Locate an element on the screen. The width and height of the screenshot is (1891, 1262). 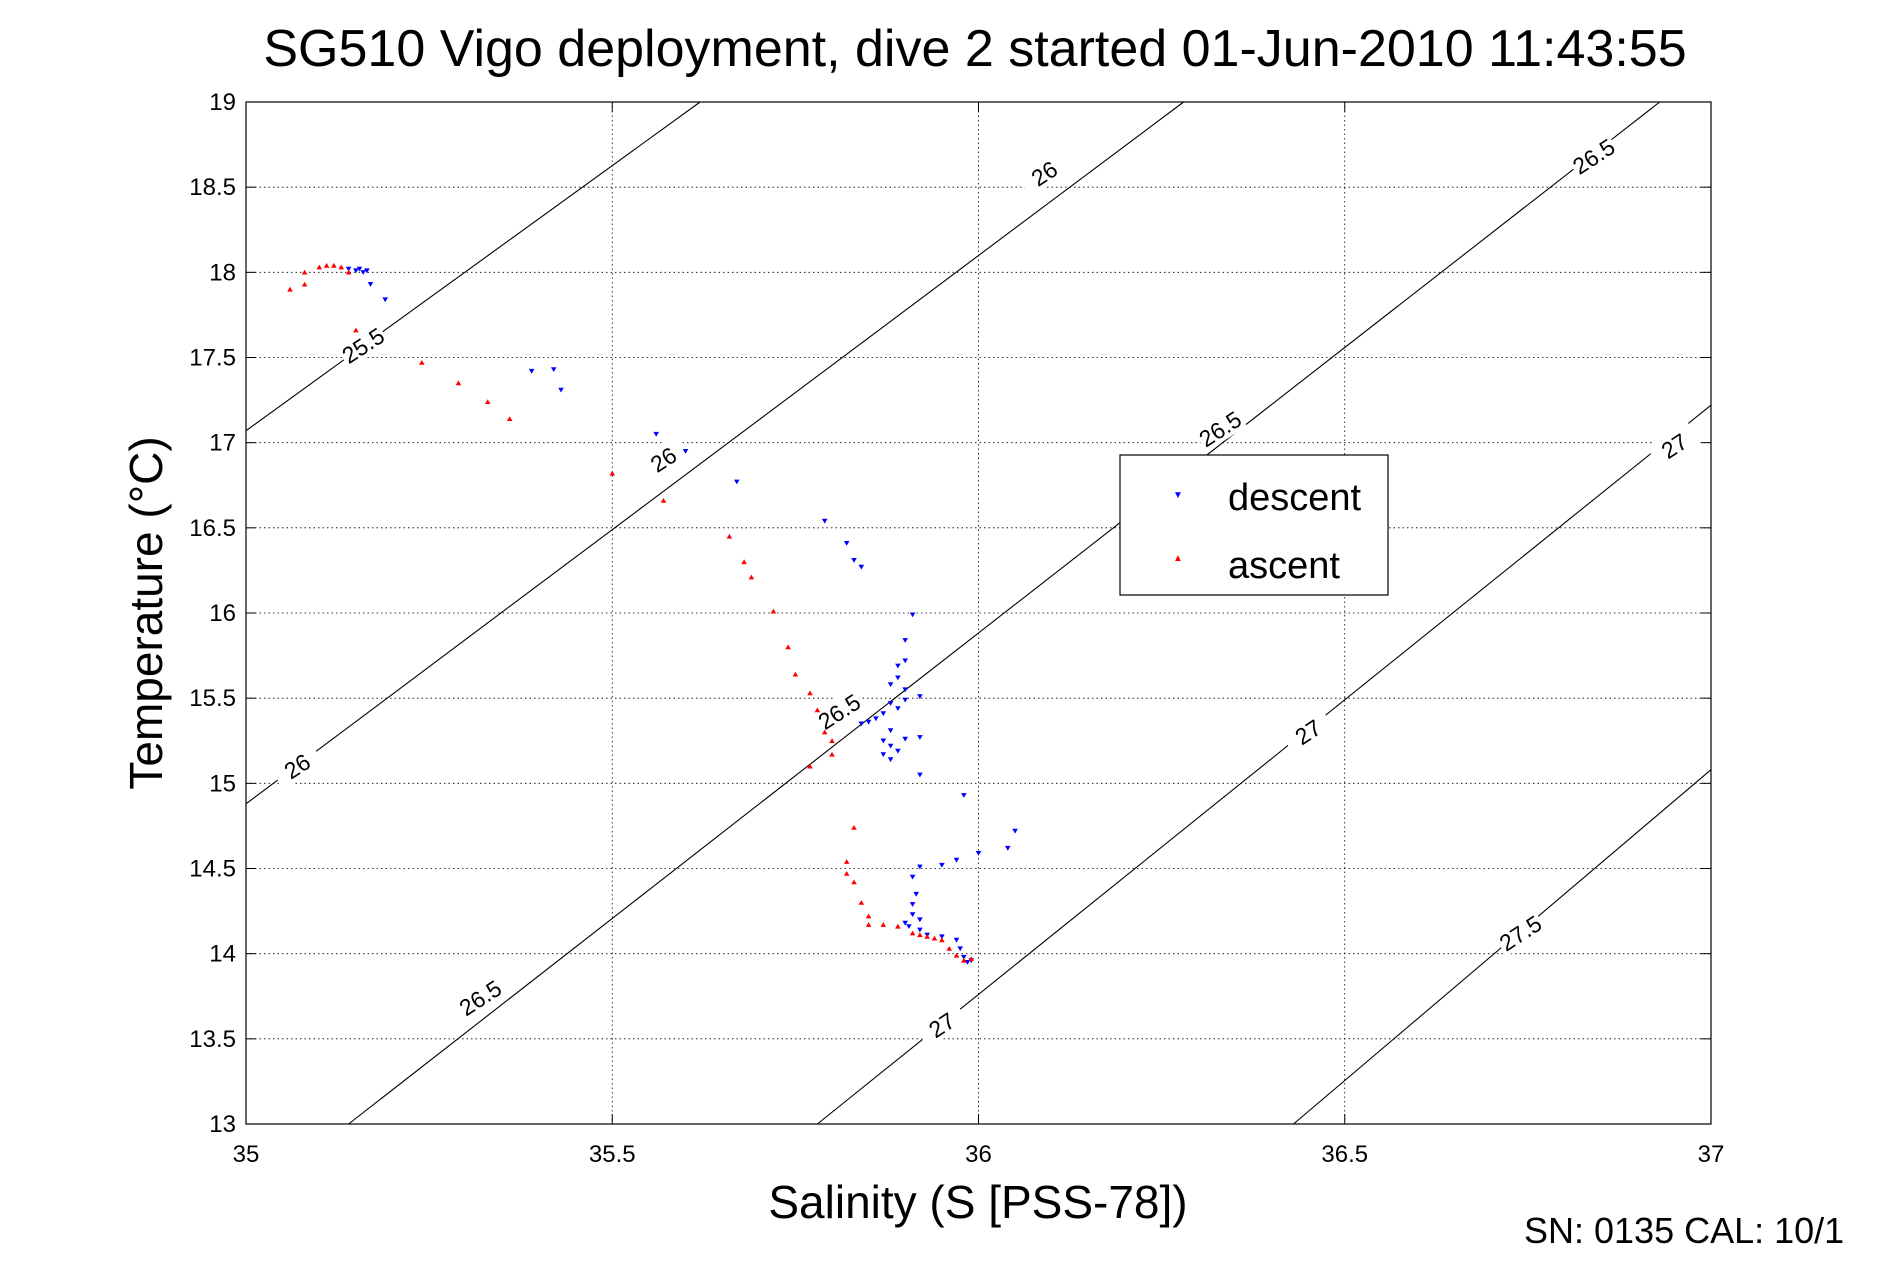
legend-box is located at coordinates (1254, 525).